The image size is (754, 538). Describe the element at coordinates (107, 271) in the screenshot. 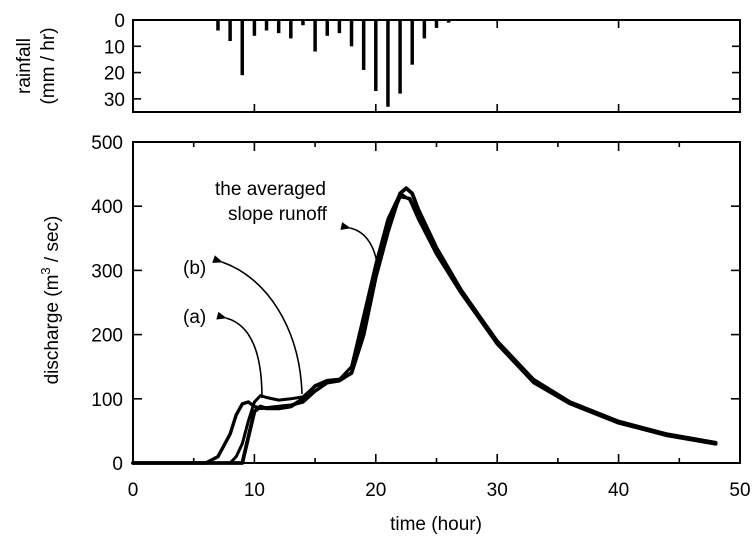

I see `discharge-y-tick-label: 300` at that location.